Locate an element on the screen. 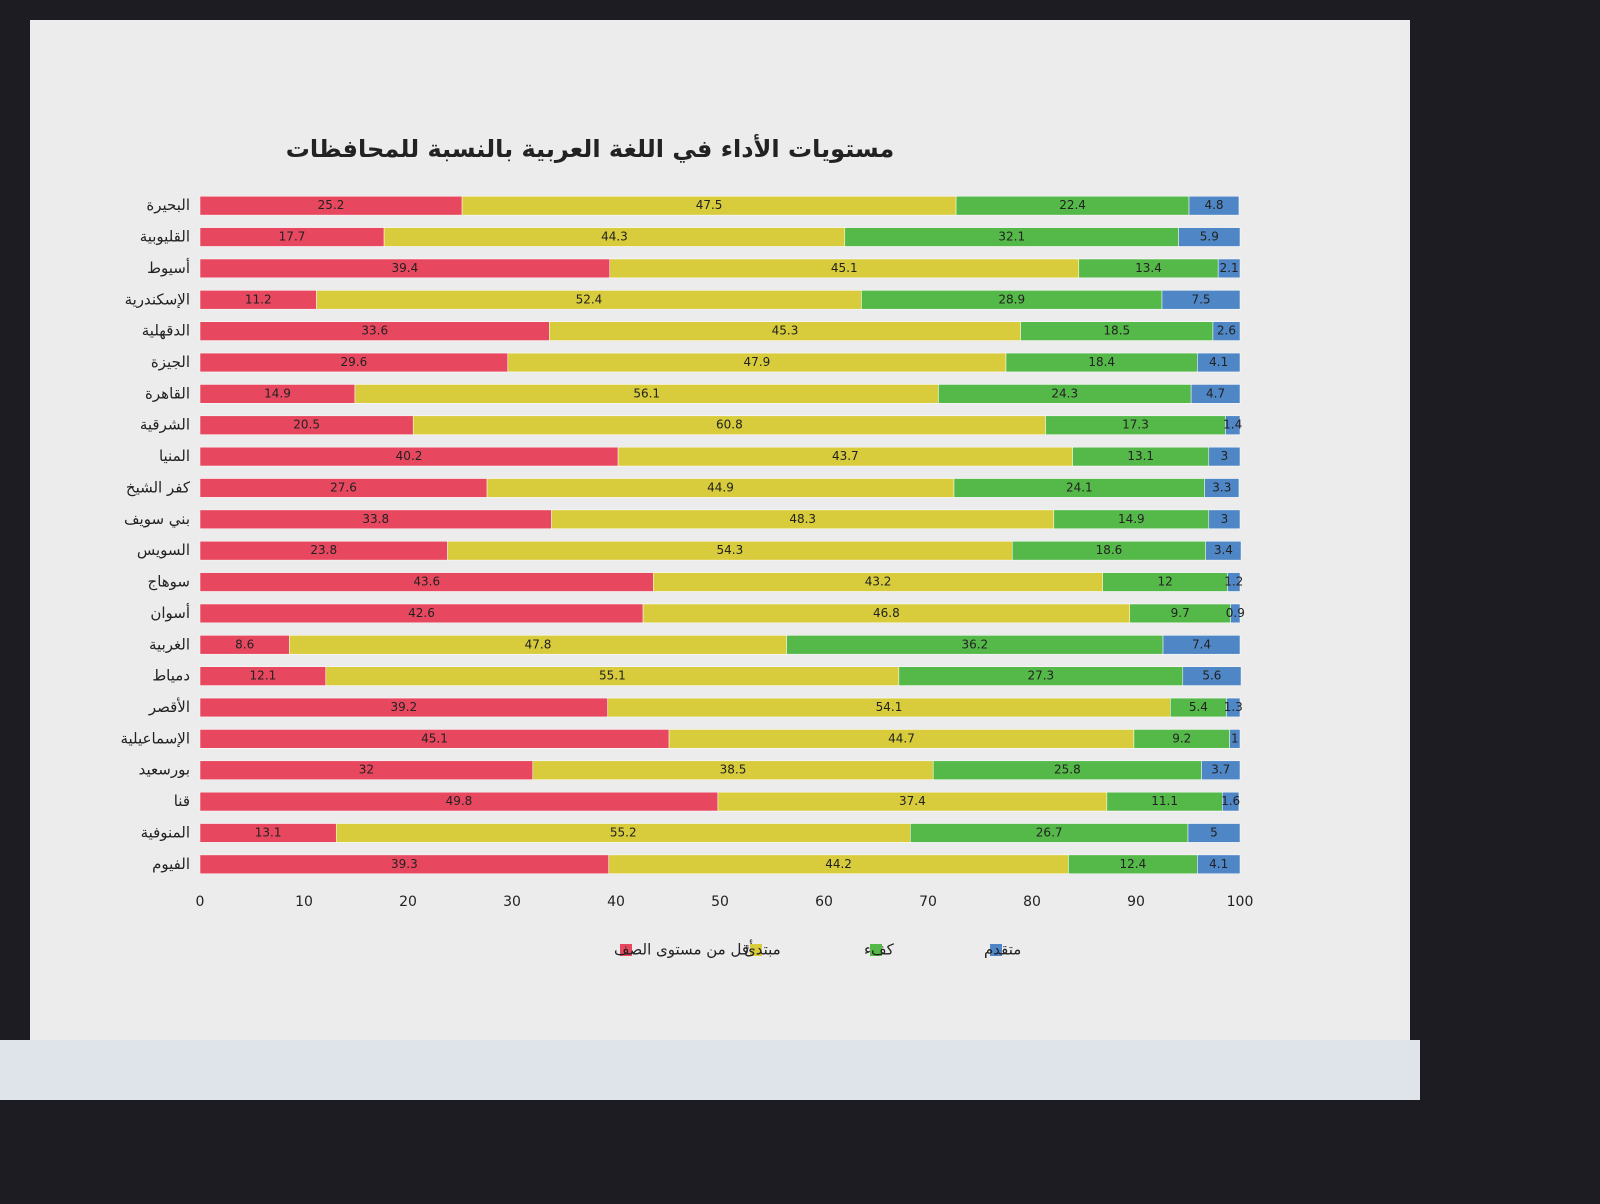 This screenshot has height=1204, width=1600. x-tick-label: 60 is located at coordinates (824, 902).